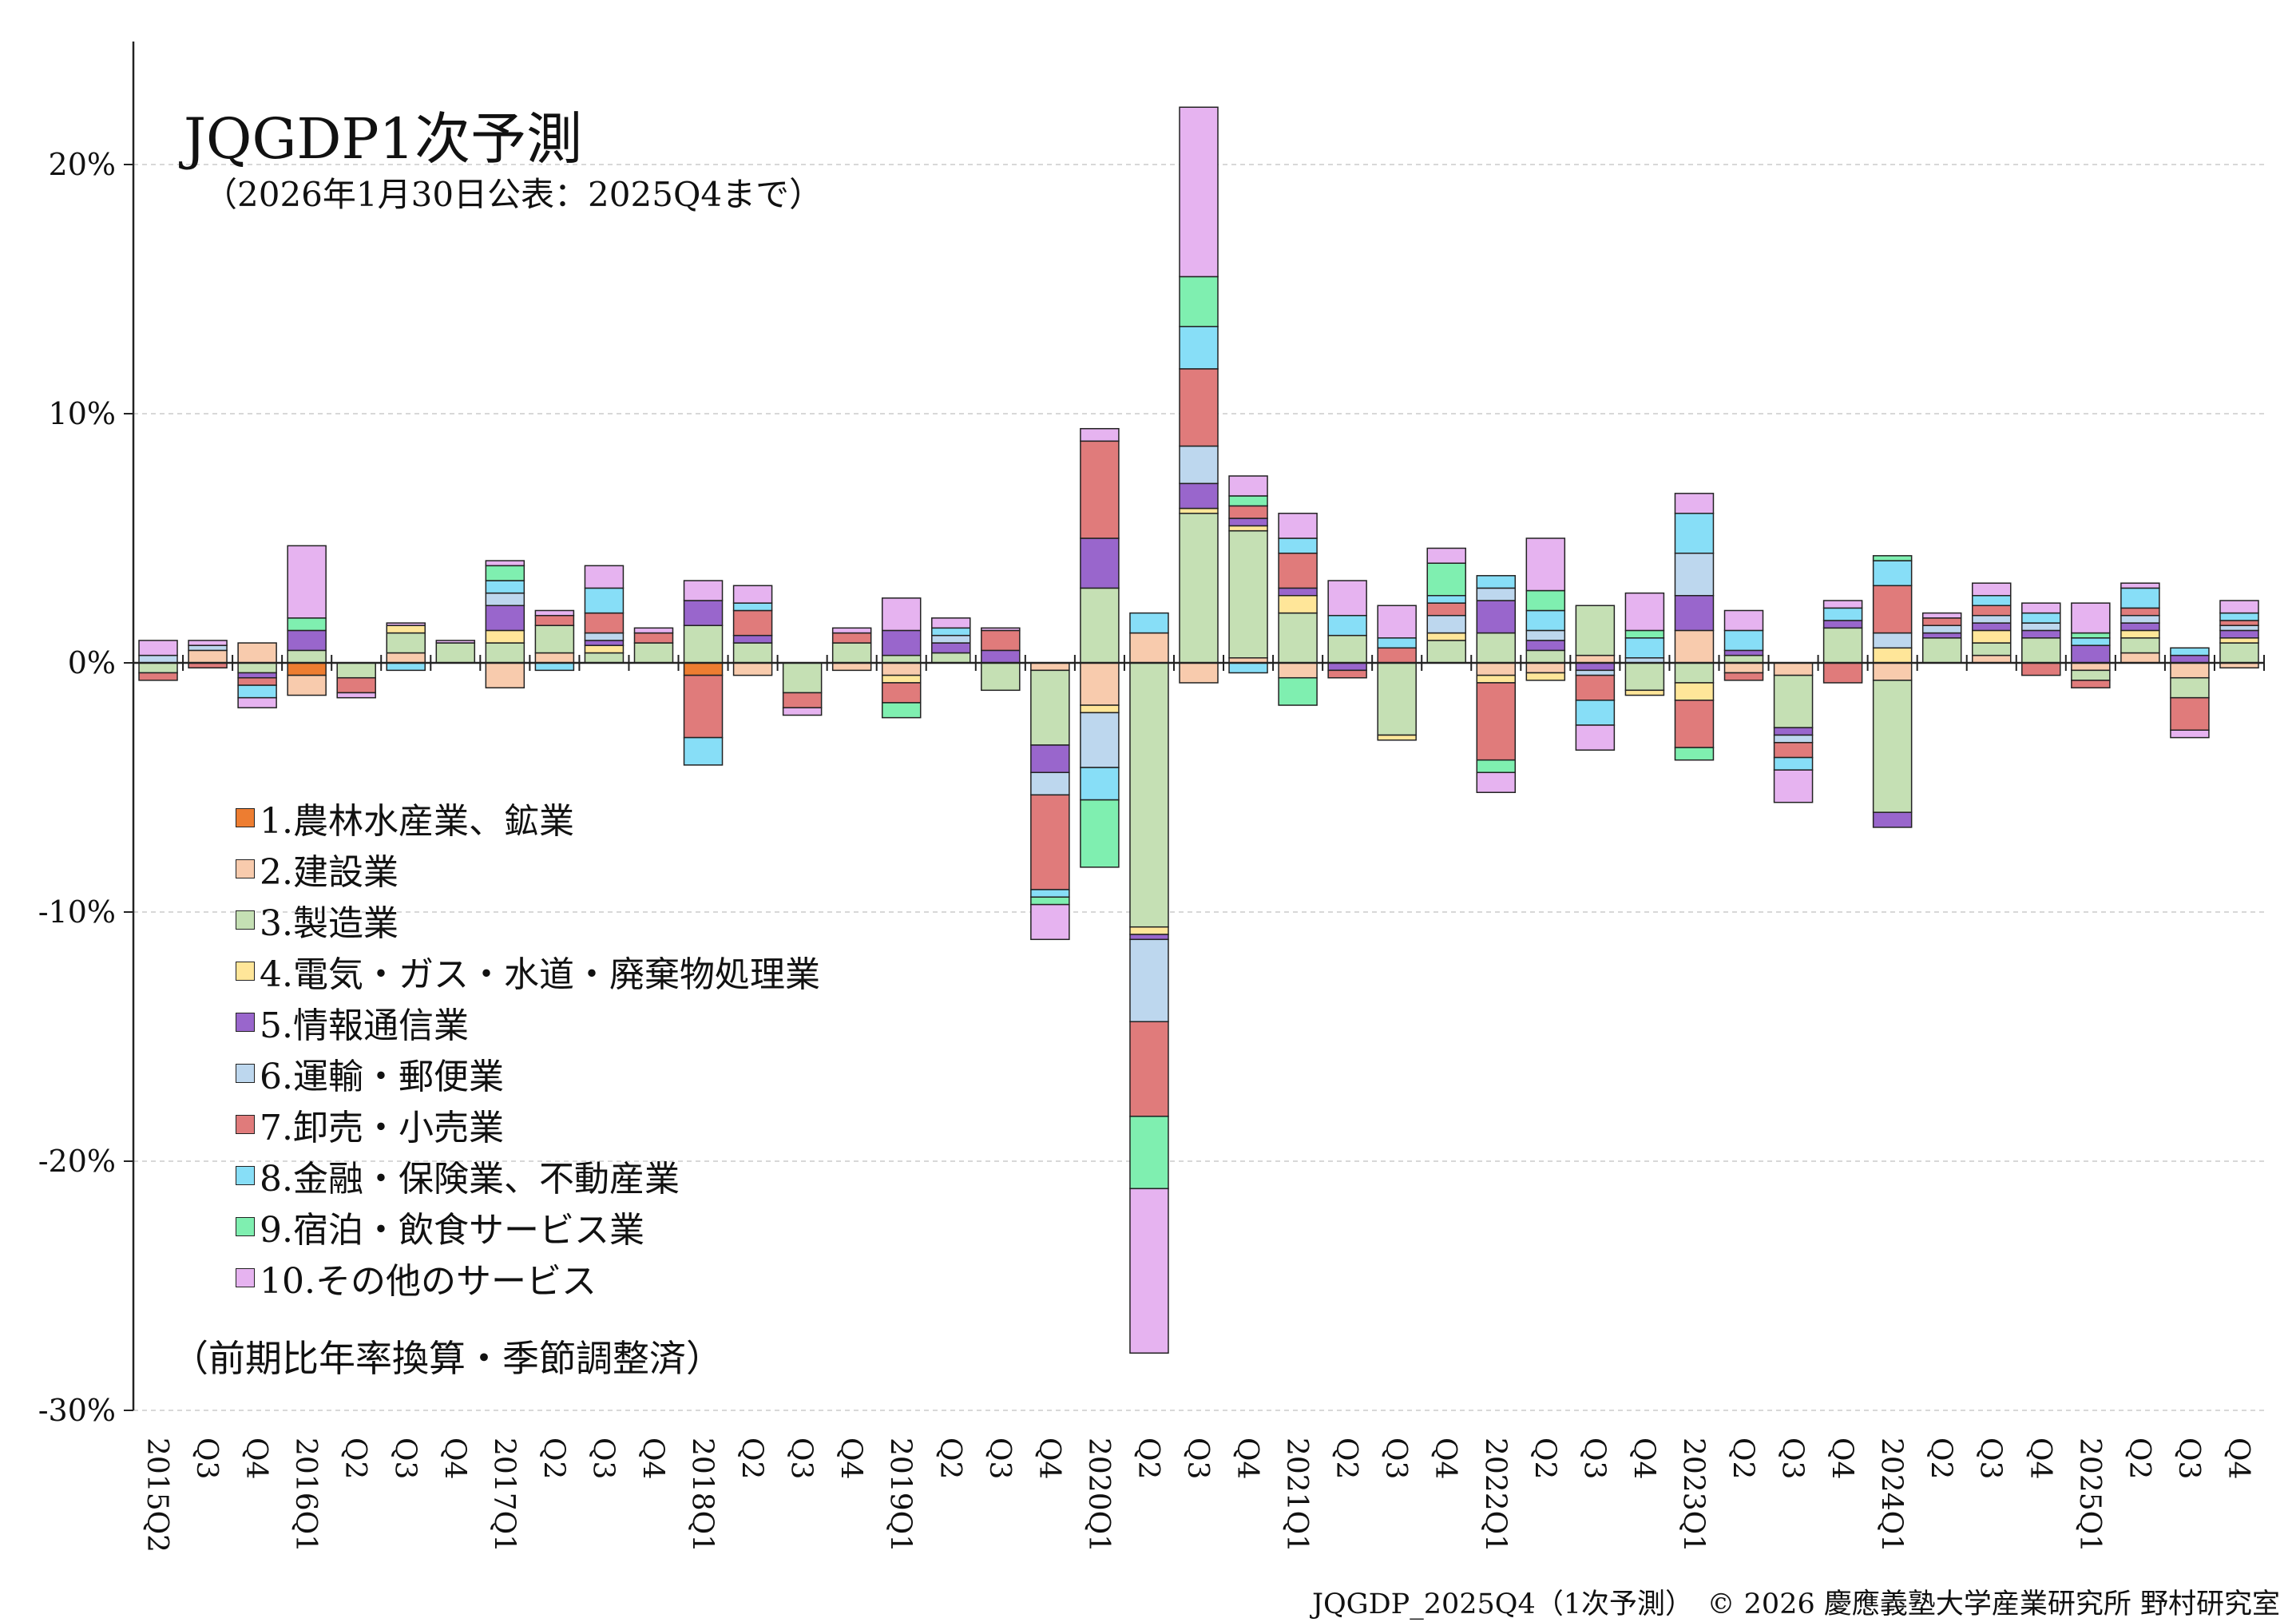  I want to click on x-tick-label: 2016Q1, so click(305, 1495).